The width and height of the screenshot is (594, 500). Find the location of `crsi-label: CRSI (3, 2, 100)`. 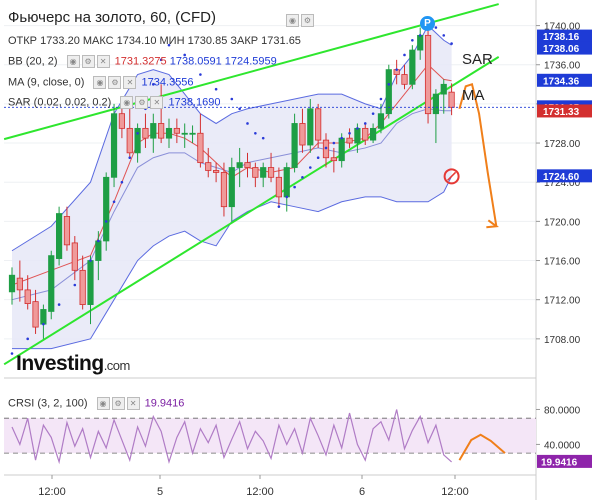

crsi-label: CRSI (3, 2, 100) is located at coordinates (48, 403).